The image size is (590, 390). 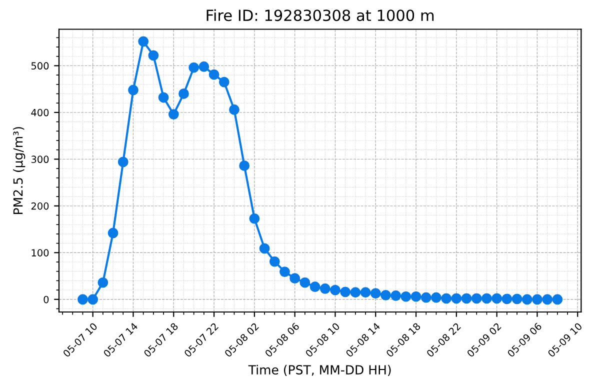 I want to click on chart-title: Fire ID: 192830308 at 1000 m, so click(x=320, y=15).